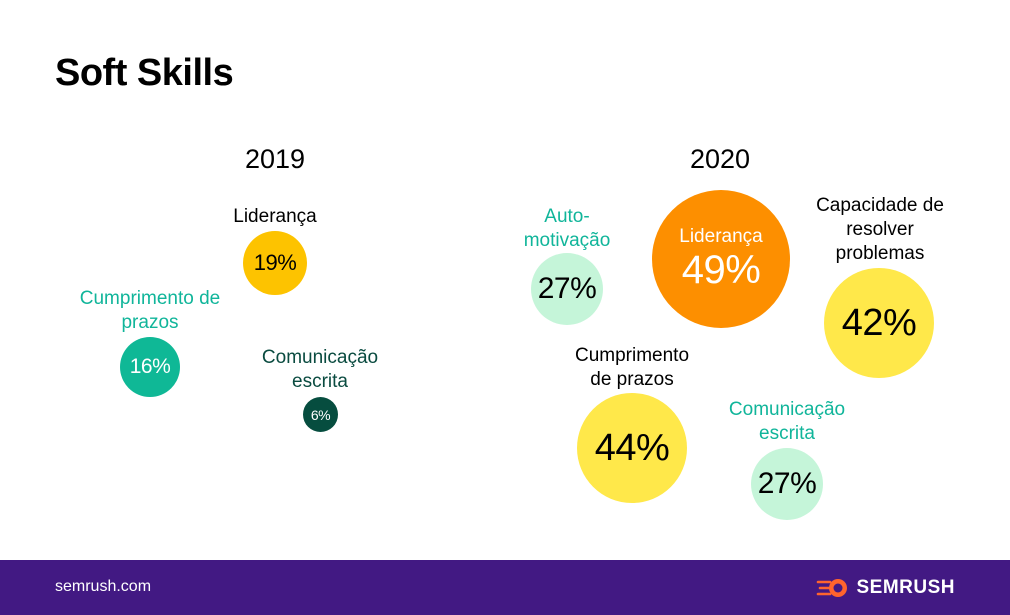 Image resolution: width=1010 pixels, height=615 pixels. What do you see at coordinates (787, 421) in the screenshot?
I see `label-2020-comunicacao: Comunicação escrita` at bounding box center [787, 421].